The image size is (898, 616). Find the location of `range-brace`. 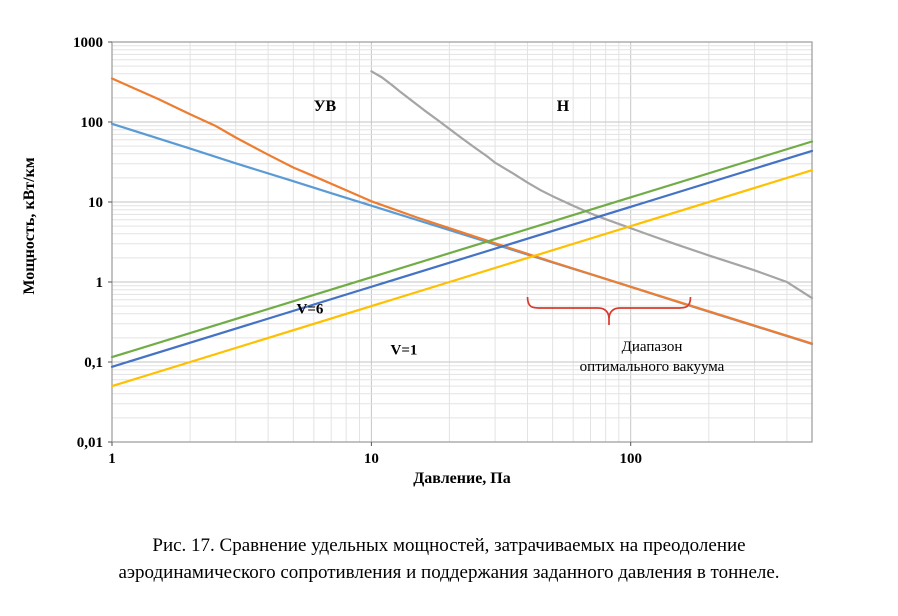

range-brace is located at coordinates (609, 308).